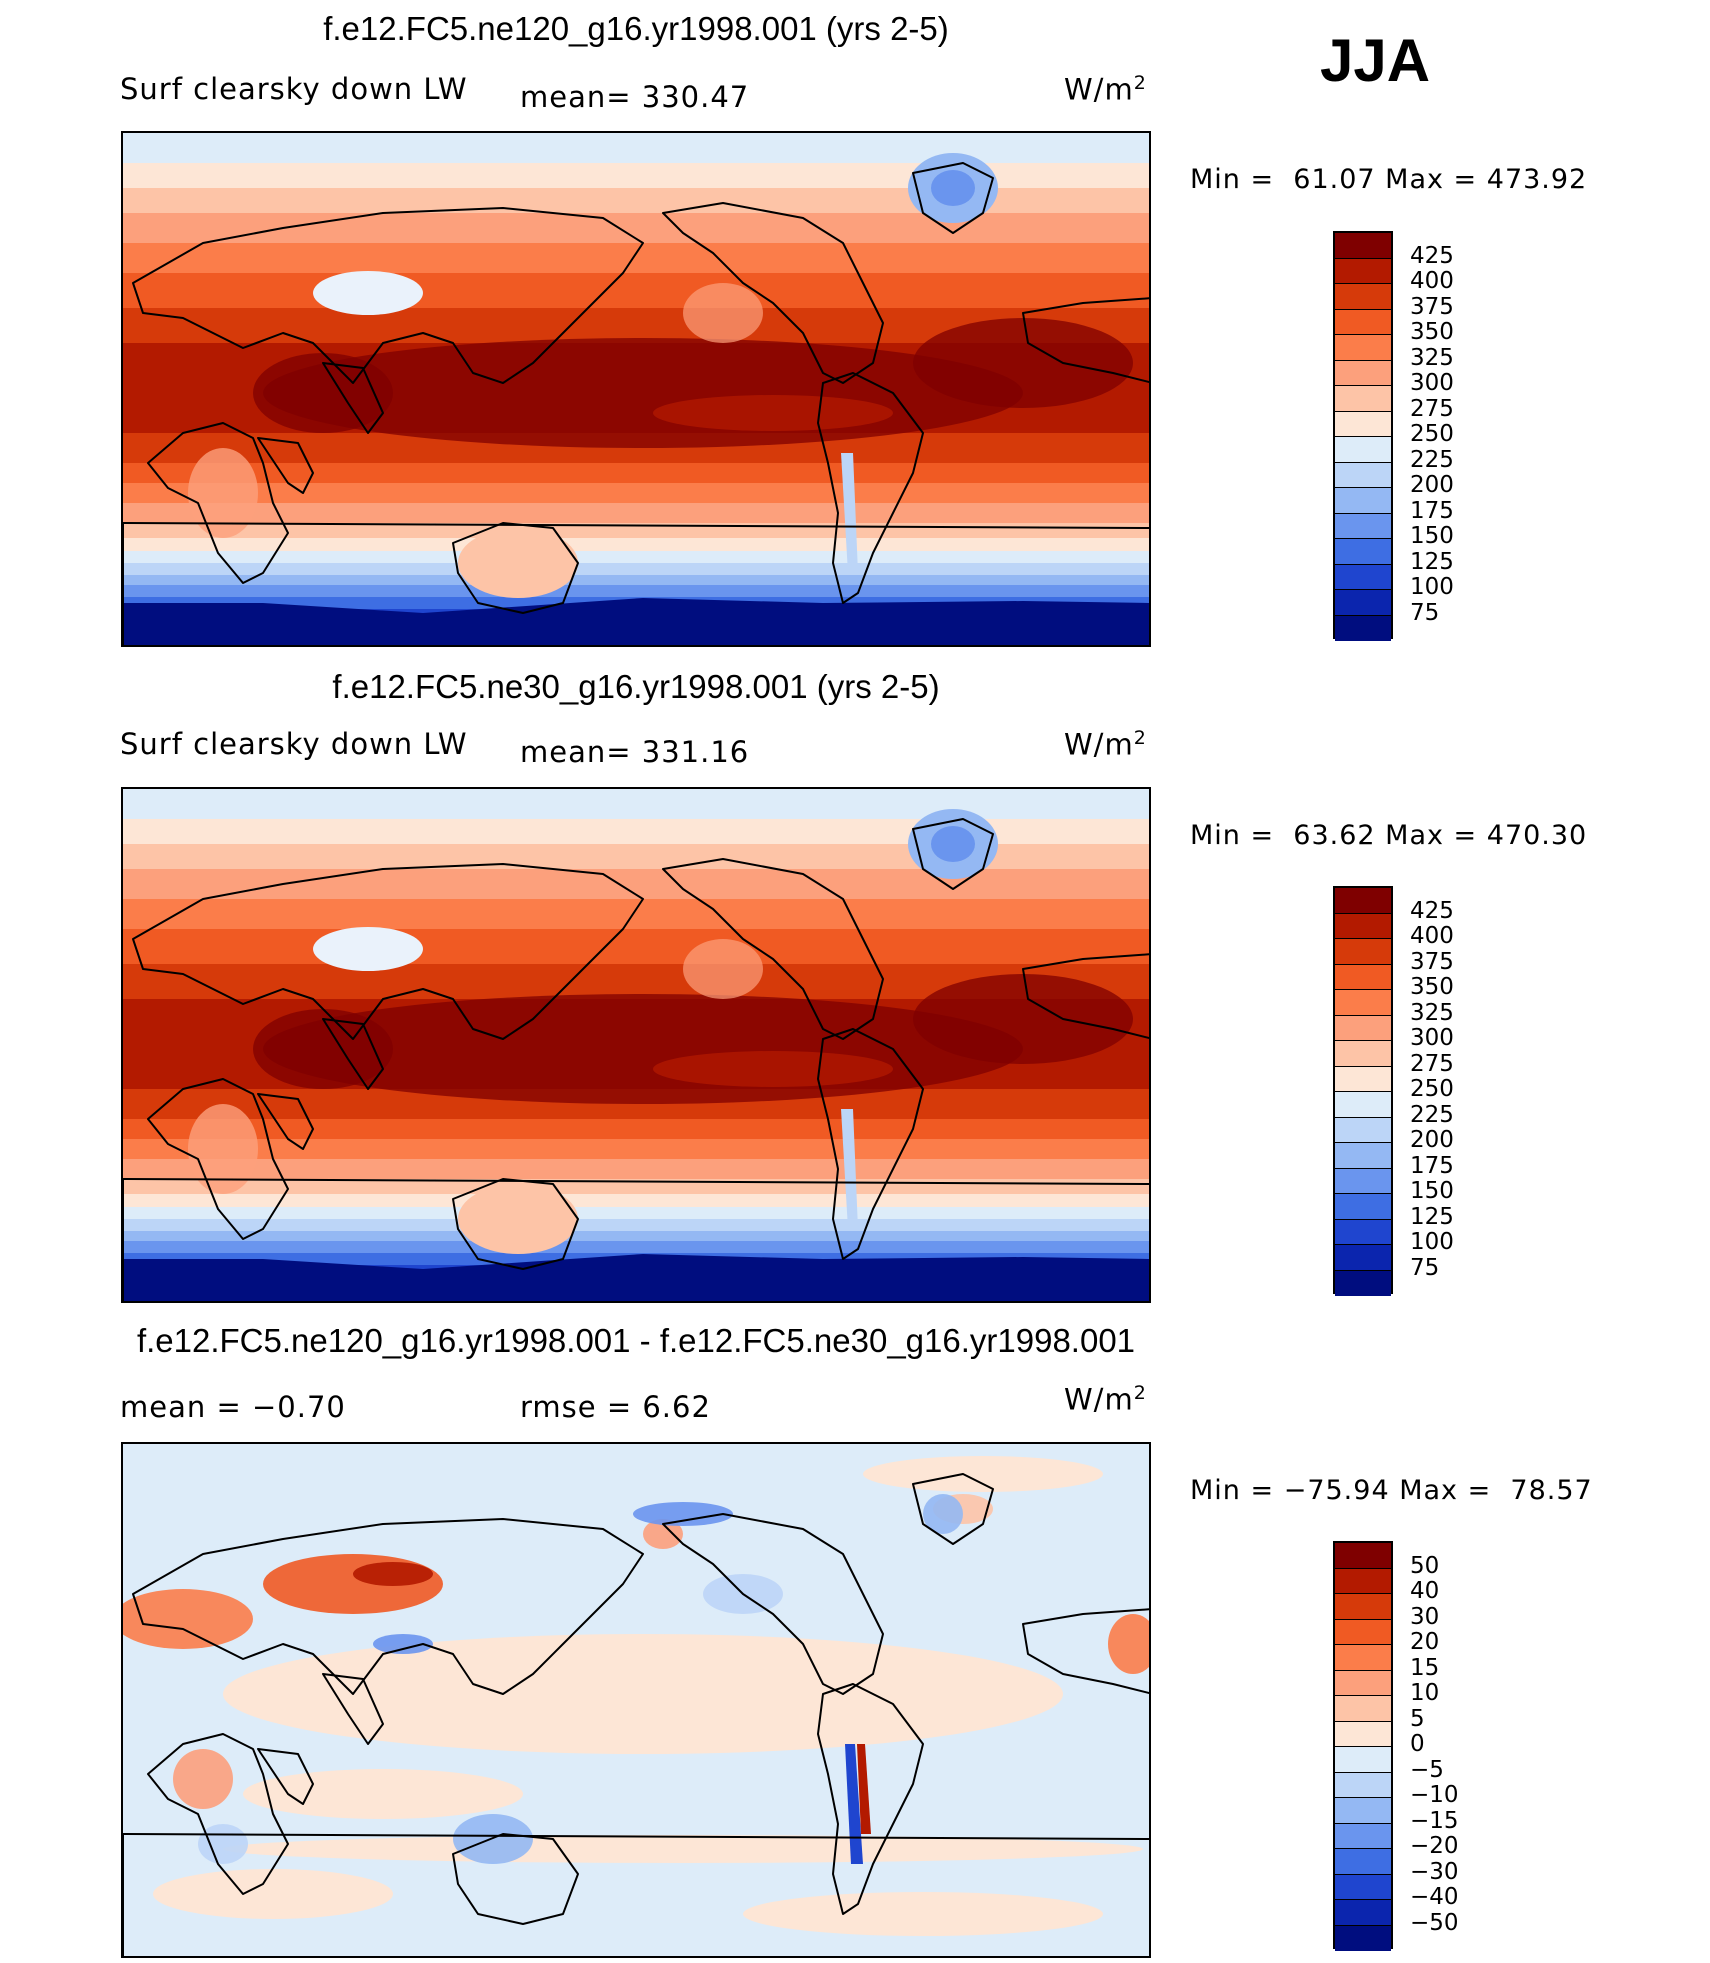  I want to click on colorbar-tick-label: −15, so click(1434, 1820).